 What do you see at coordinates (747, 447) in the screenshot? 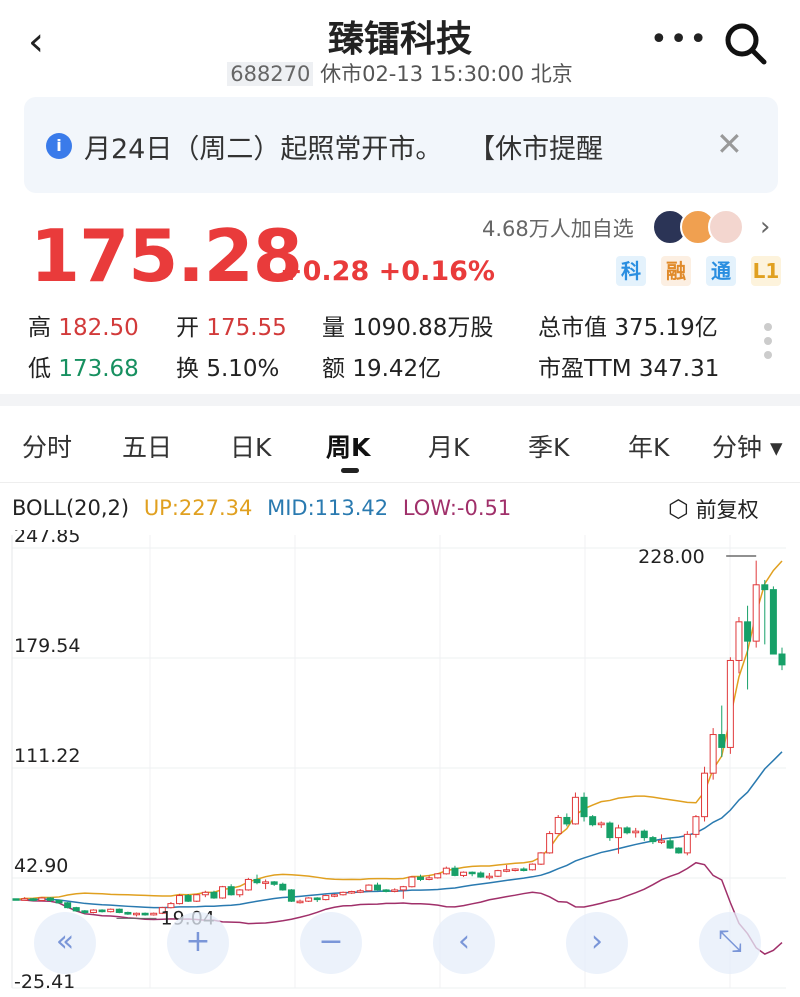
I see `tab-item: 分钟 ▾` at bounding box center [747, 447].